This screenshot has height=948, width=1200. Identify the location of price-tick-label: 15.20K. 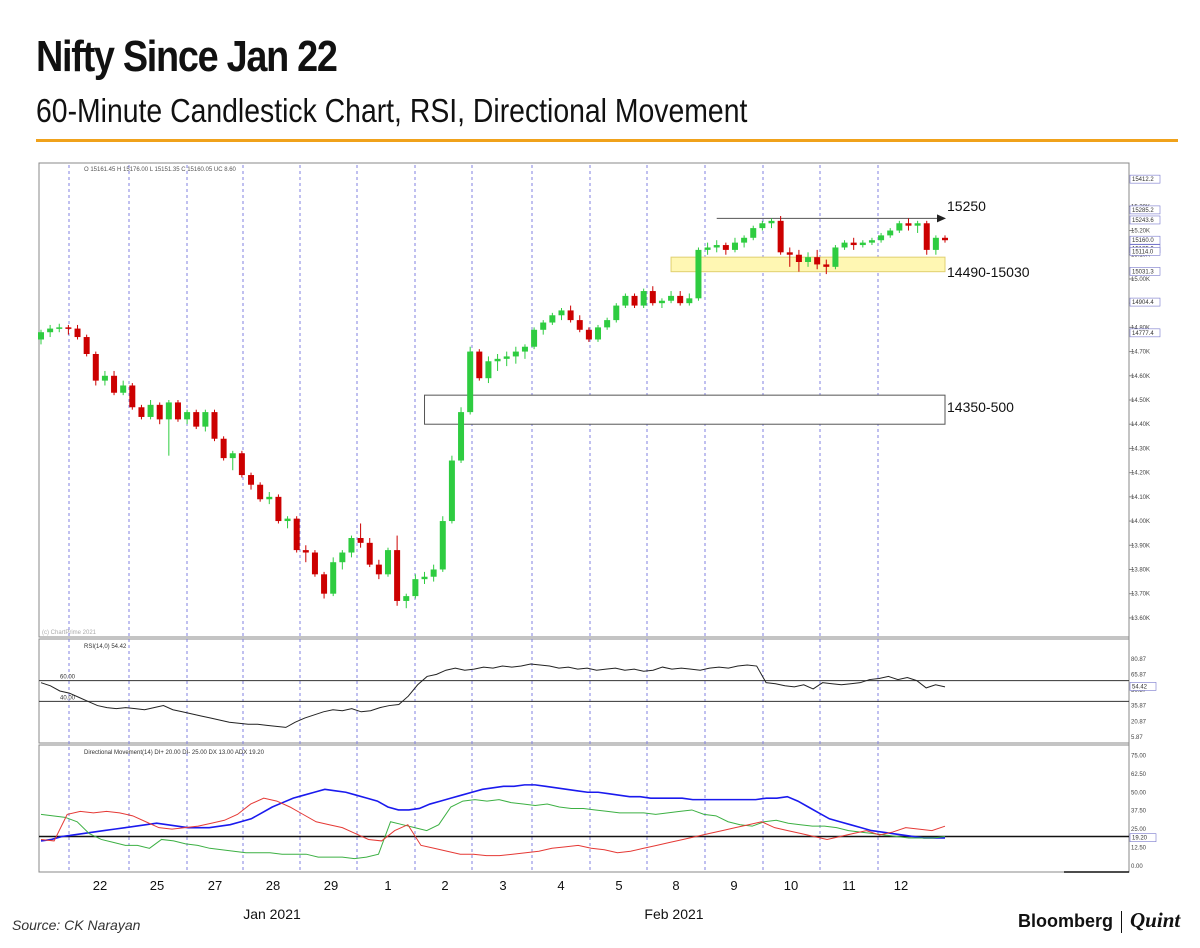
(1140, 232).